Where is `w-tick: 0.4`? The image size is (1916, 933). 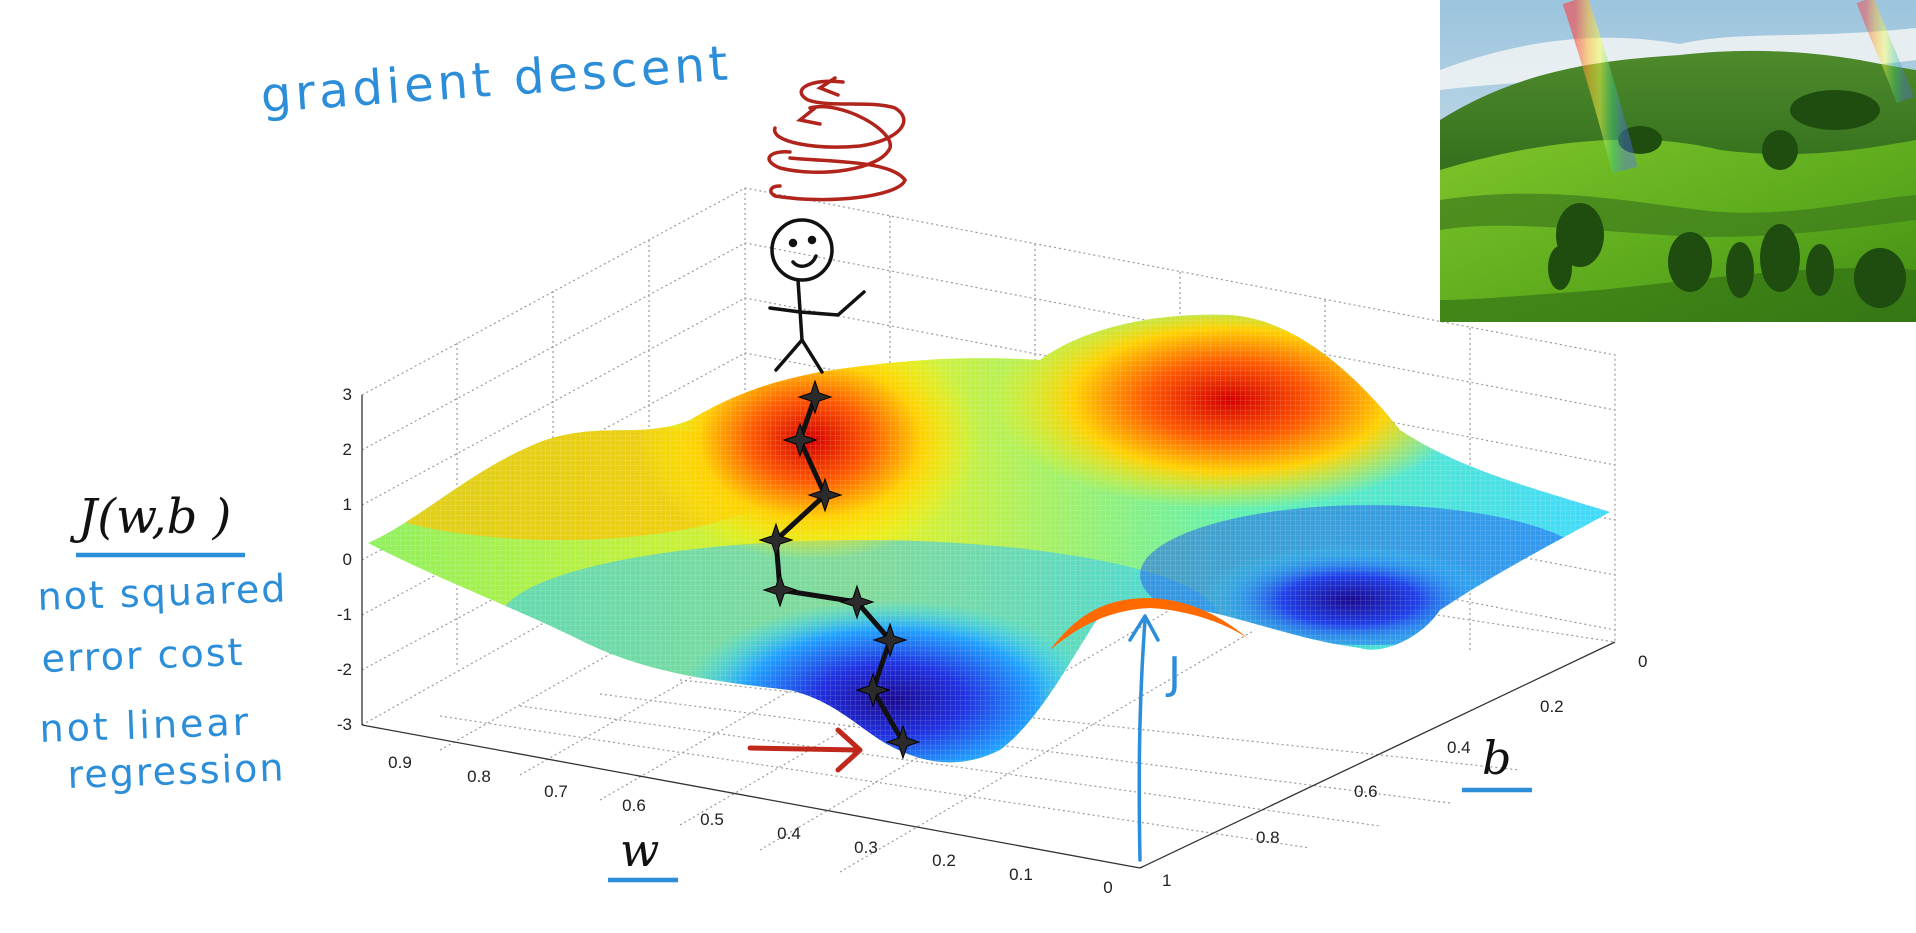 w-tick: 0.4 is located at coordinates (789, 833).